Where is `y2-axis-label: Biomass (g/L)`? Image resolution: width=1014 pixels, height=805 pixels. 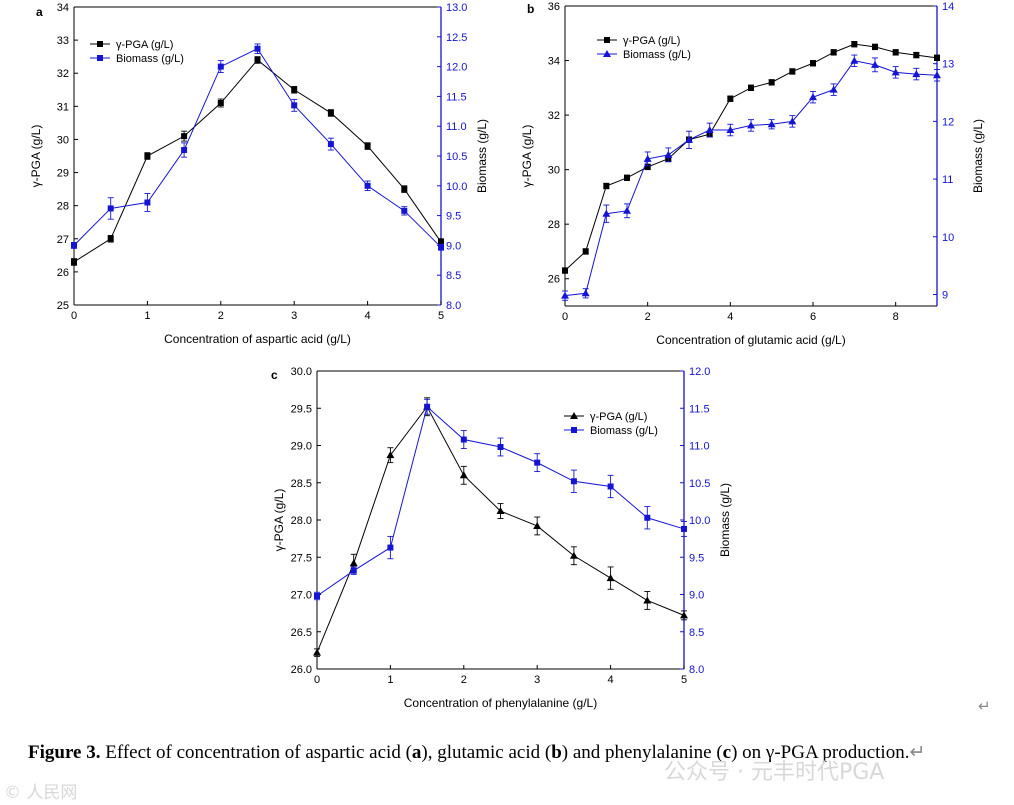 y2-axis-label: Biomass (g/L) is located at coordinates (482, 156).